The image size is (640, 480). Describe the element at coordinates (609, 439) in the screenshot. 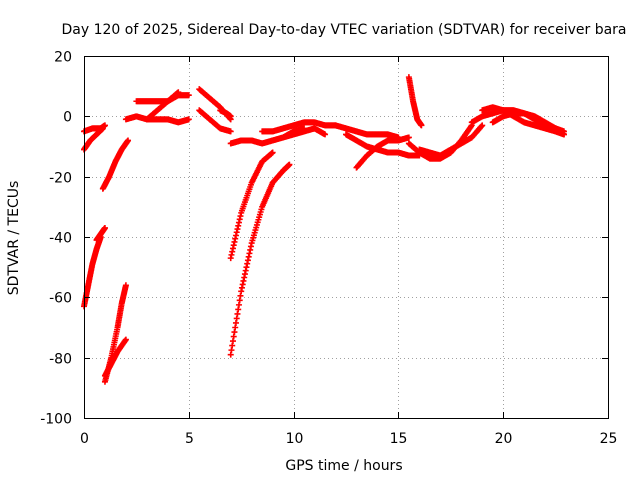

I see `x-tick-label: 25` at that location.